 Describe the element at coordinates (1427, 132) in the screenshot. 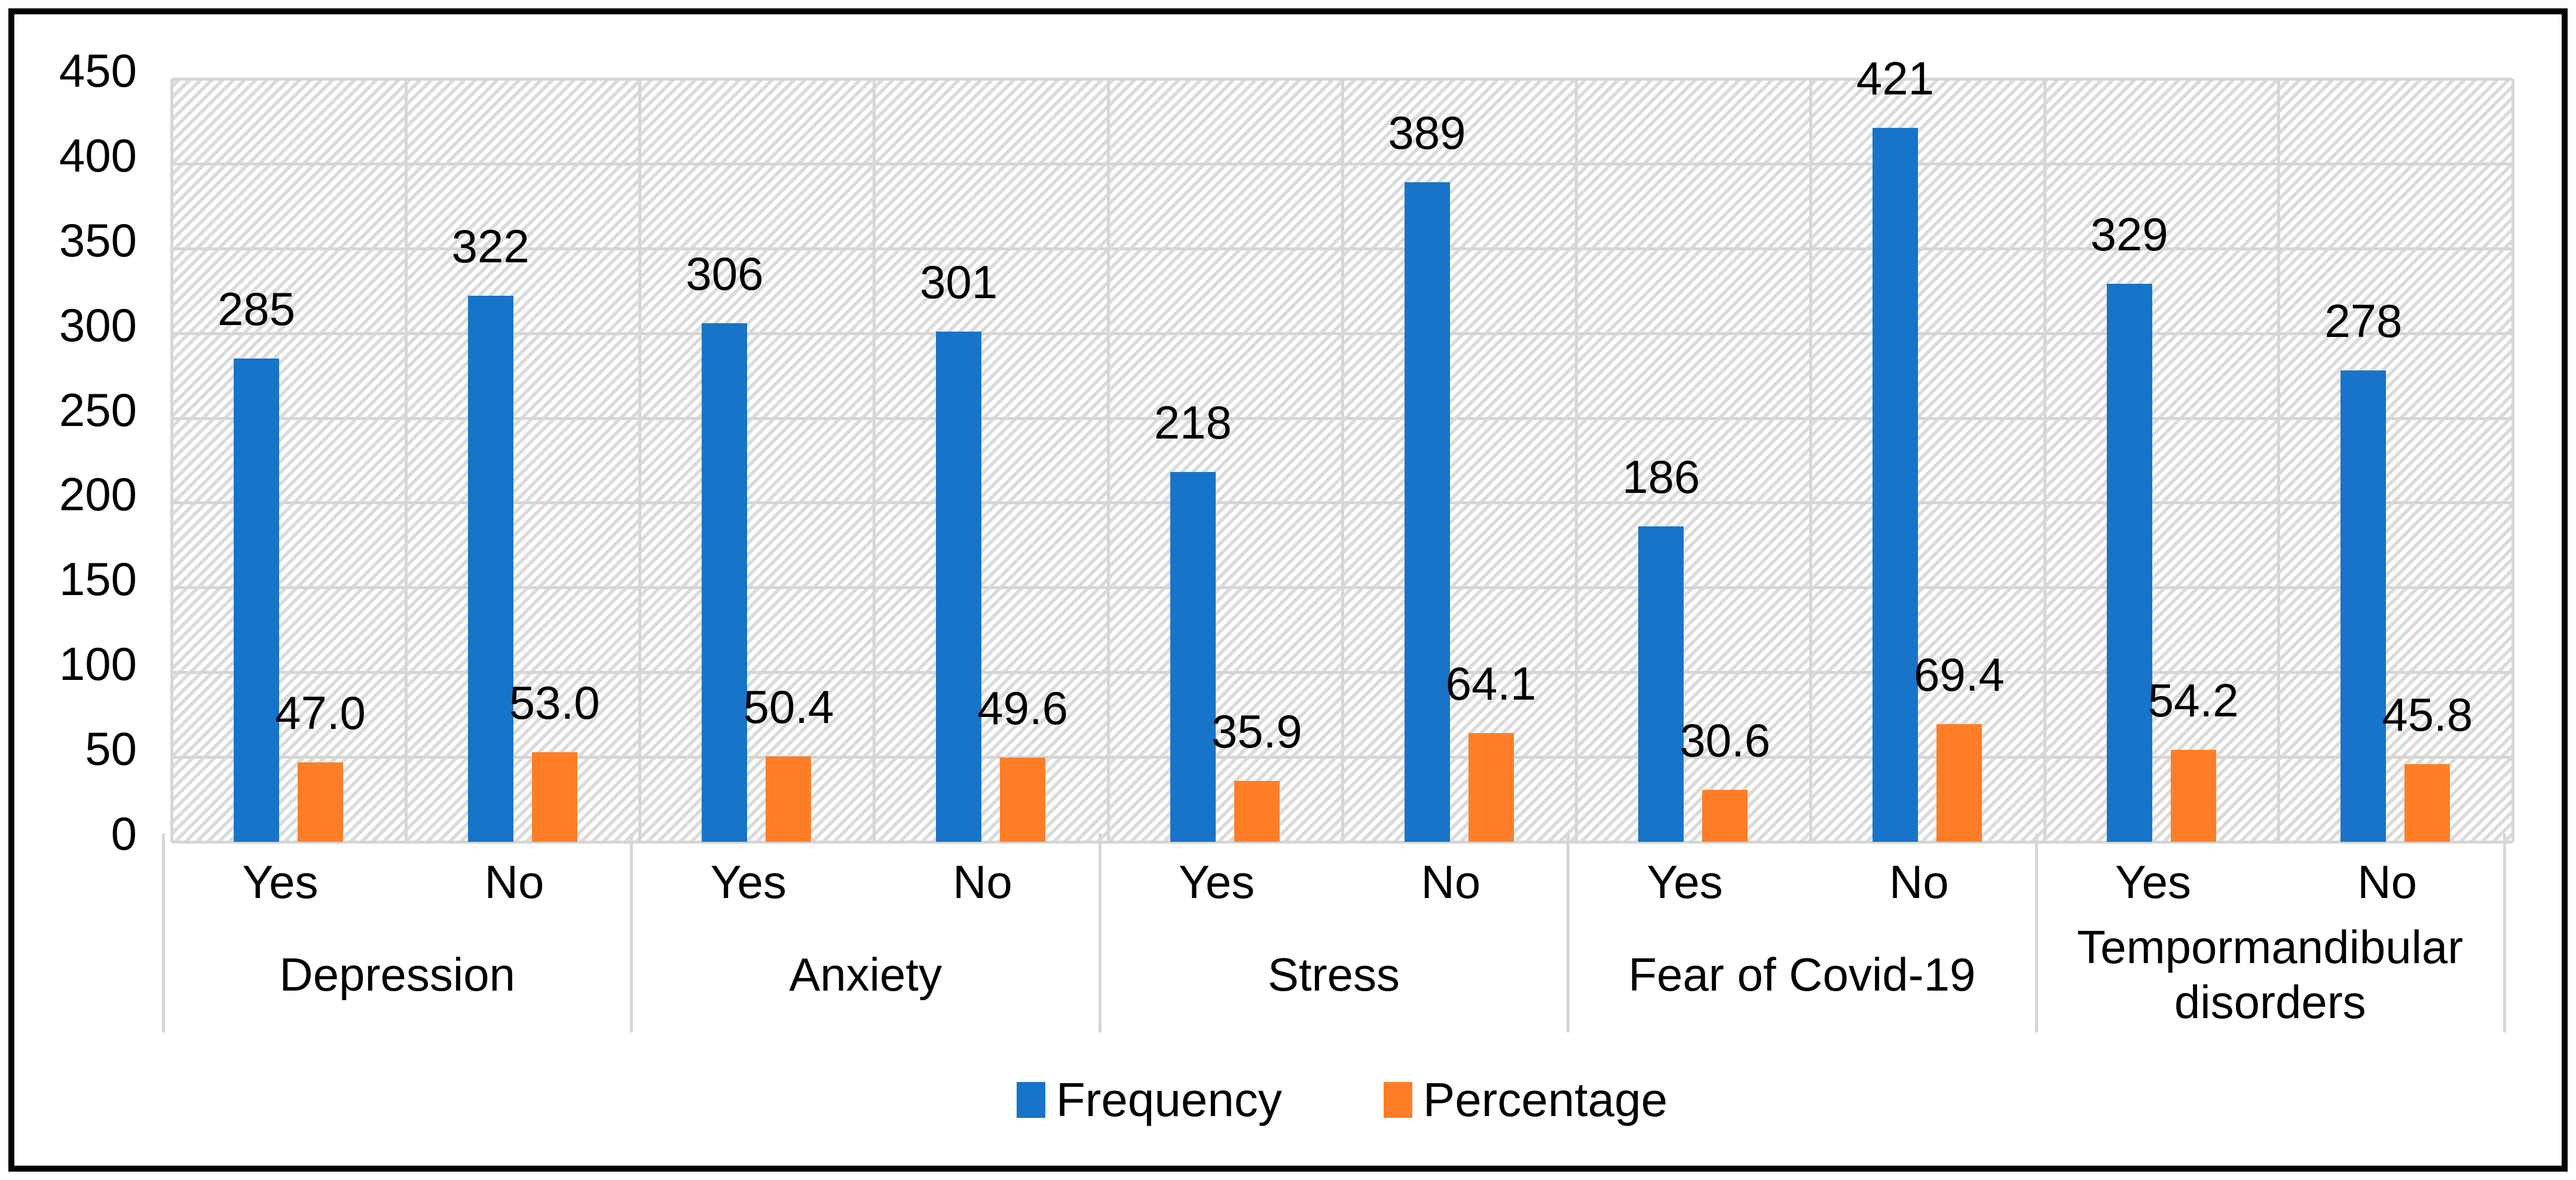

I see `frequency-data-label: 389` at that location.